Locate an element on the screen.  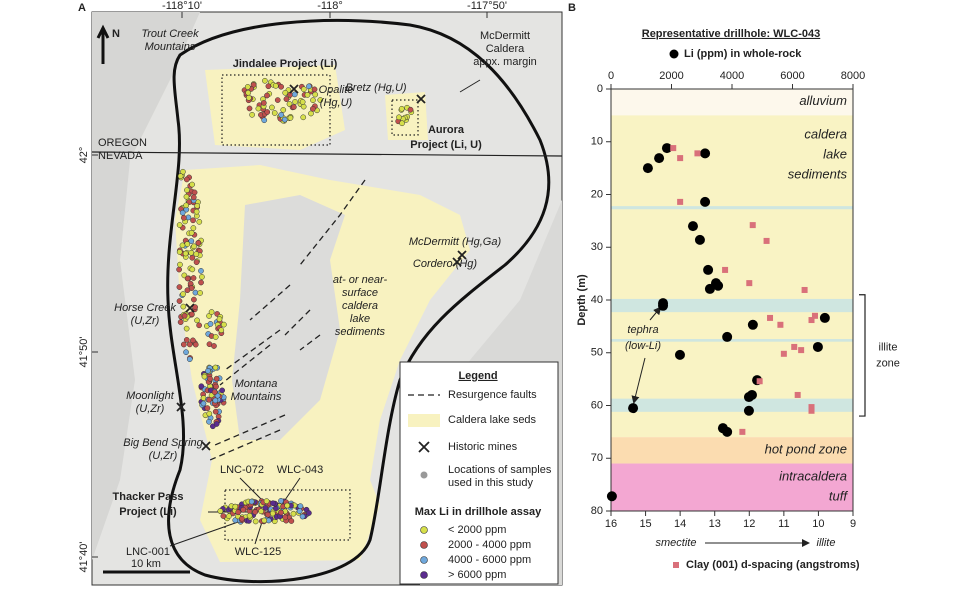
assay-swatch is located at coordinates (424, 575).